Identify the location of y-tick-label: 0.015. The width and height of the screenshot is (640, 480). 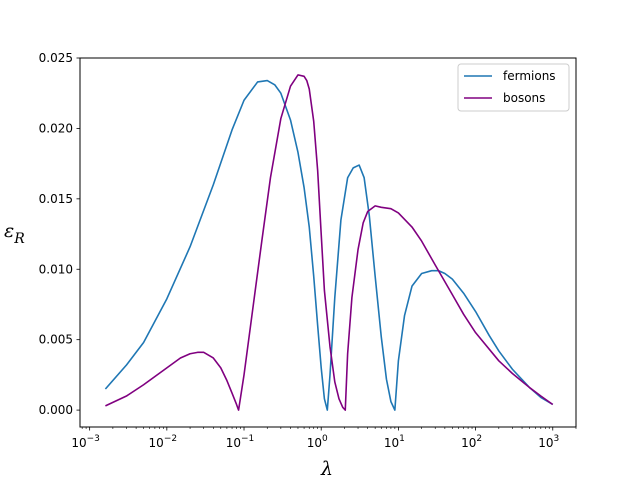
(56, 199).